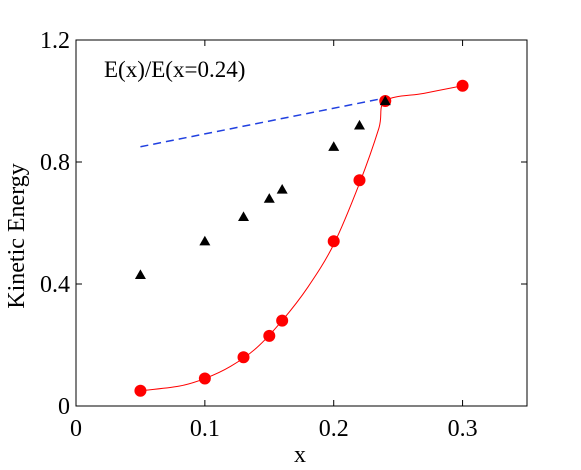 This screenshot has height=470, width=581. What do you see at coordinates (64, 407) in the screenshot?
I see `y-tick-label: 0` at bounding box center [64, 407].